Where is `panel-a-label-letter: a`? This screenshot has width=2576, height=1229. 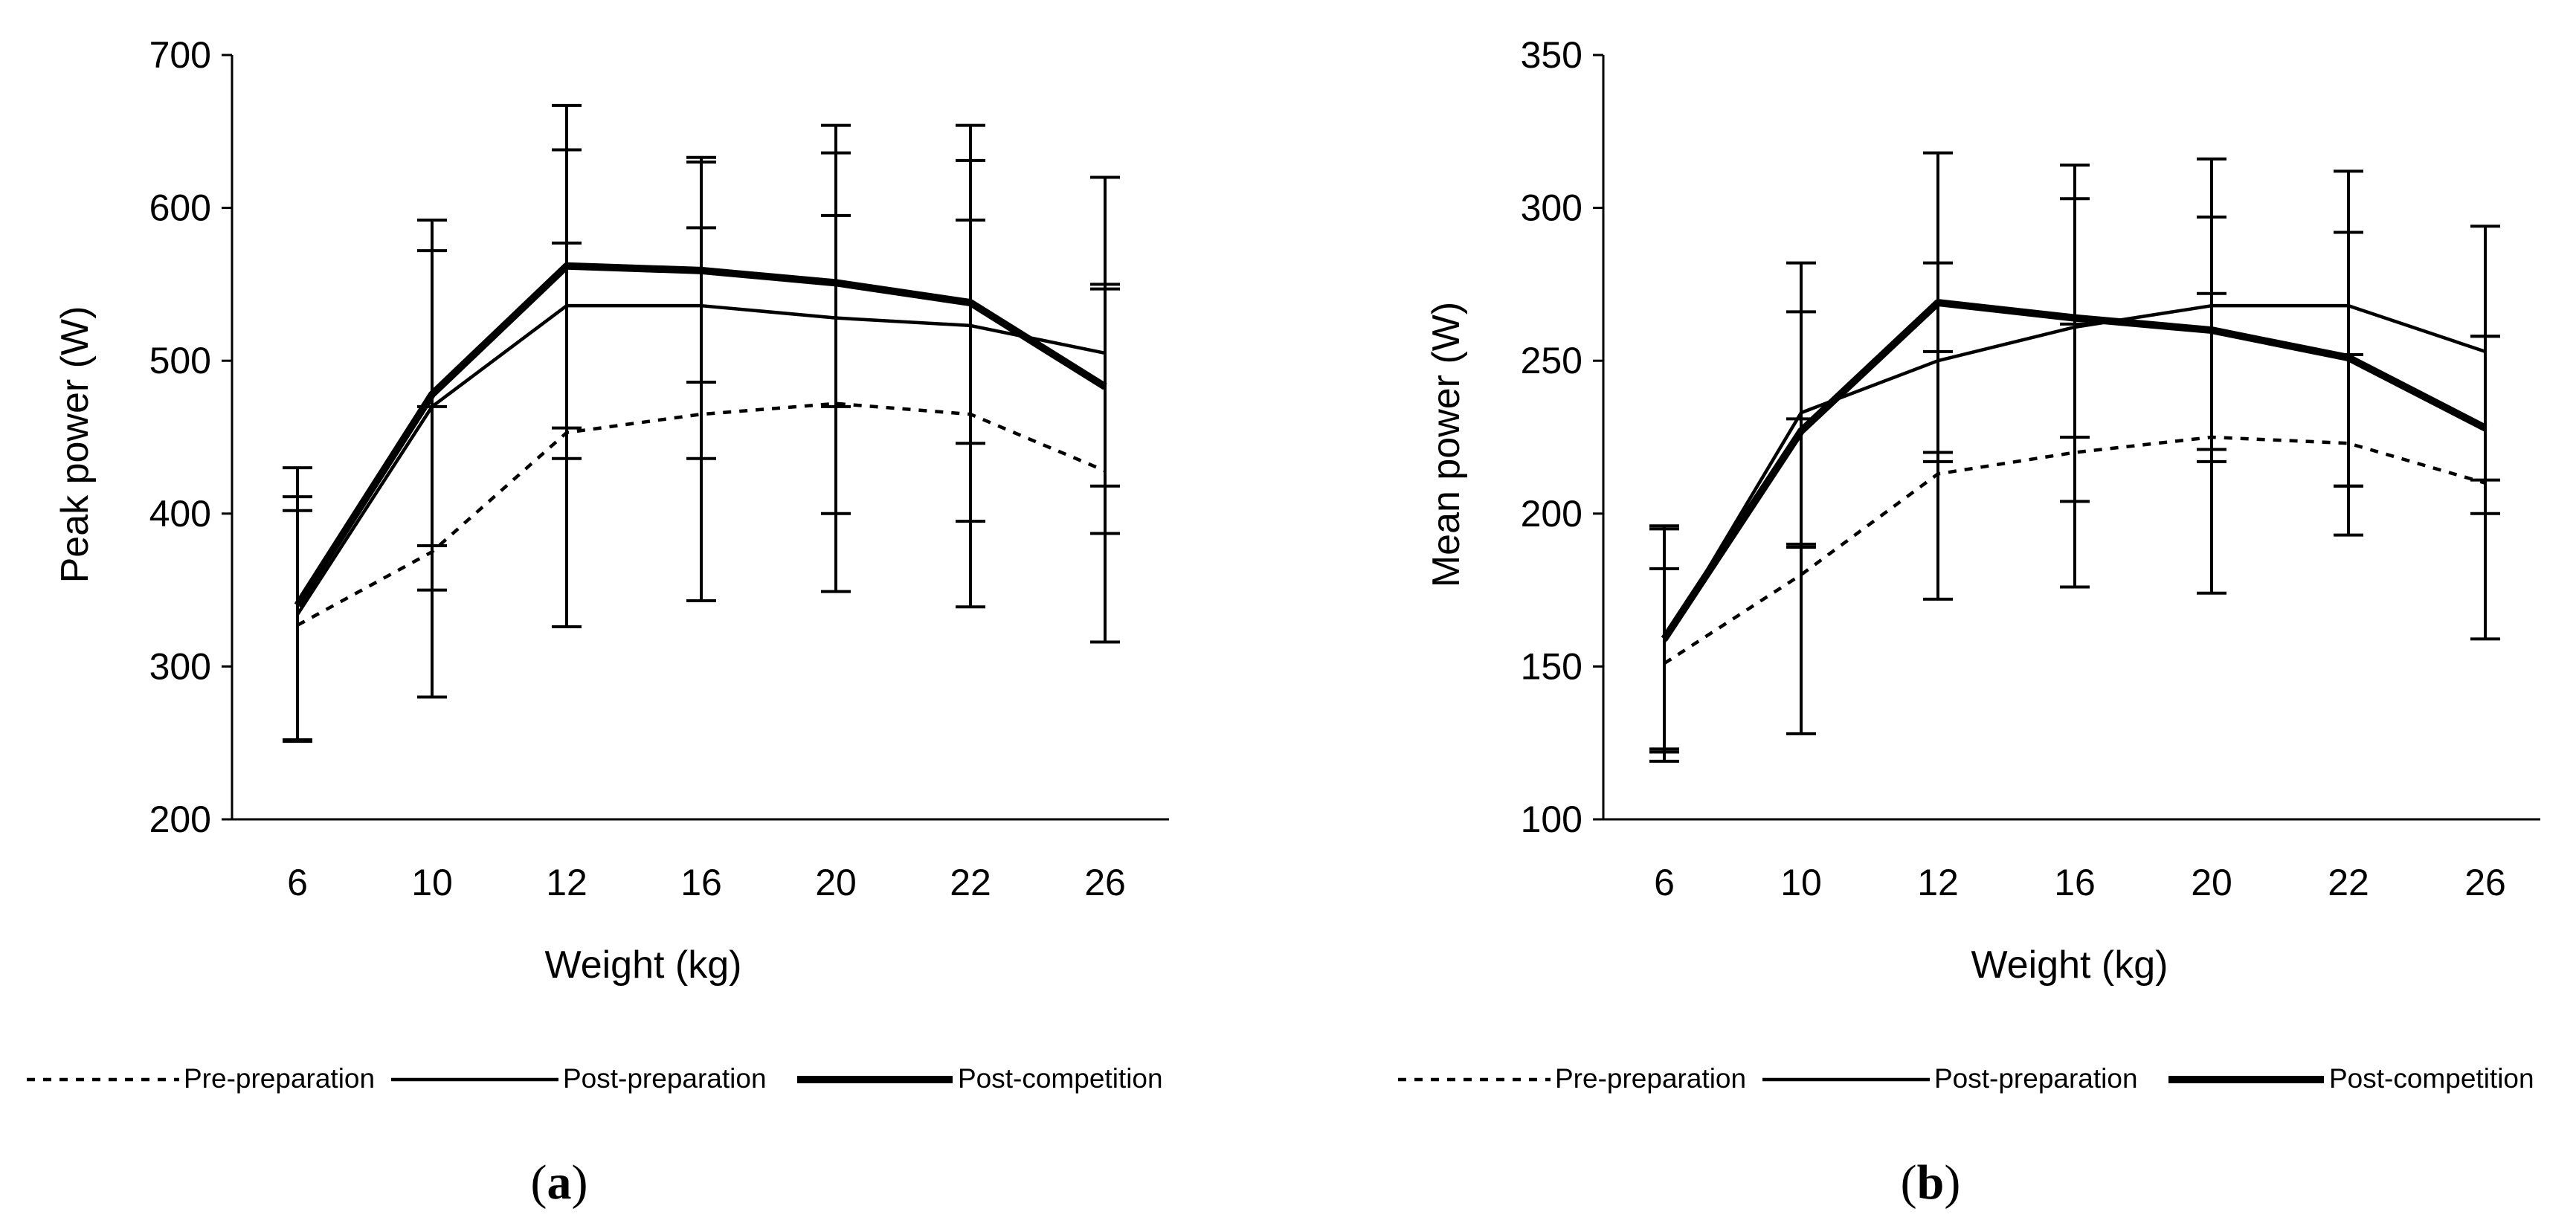 panel-a-label-letter: a is located at coordinates (559, 1182).